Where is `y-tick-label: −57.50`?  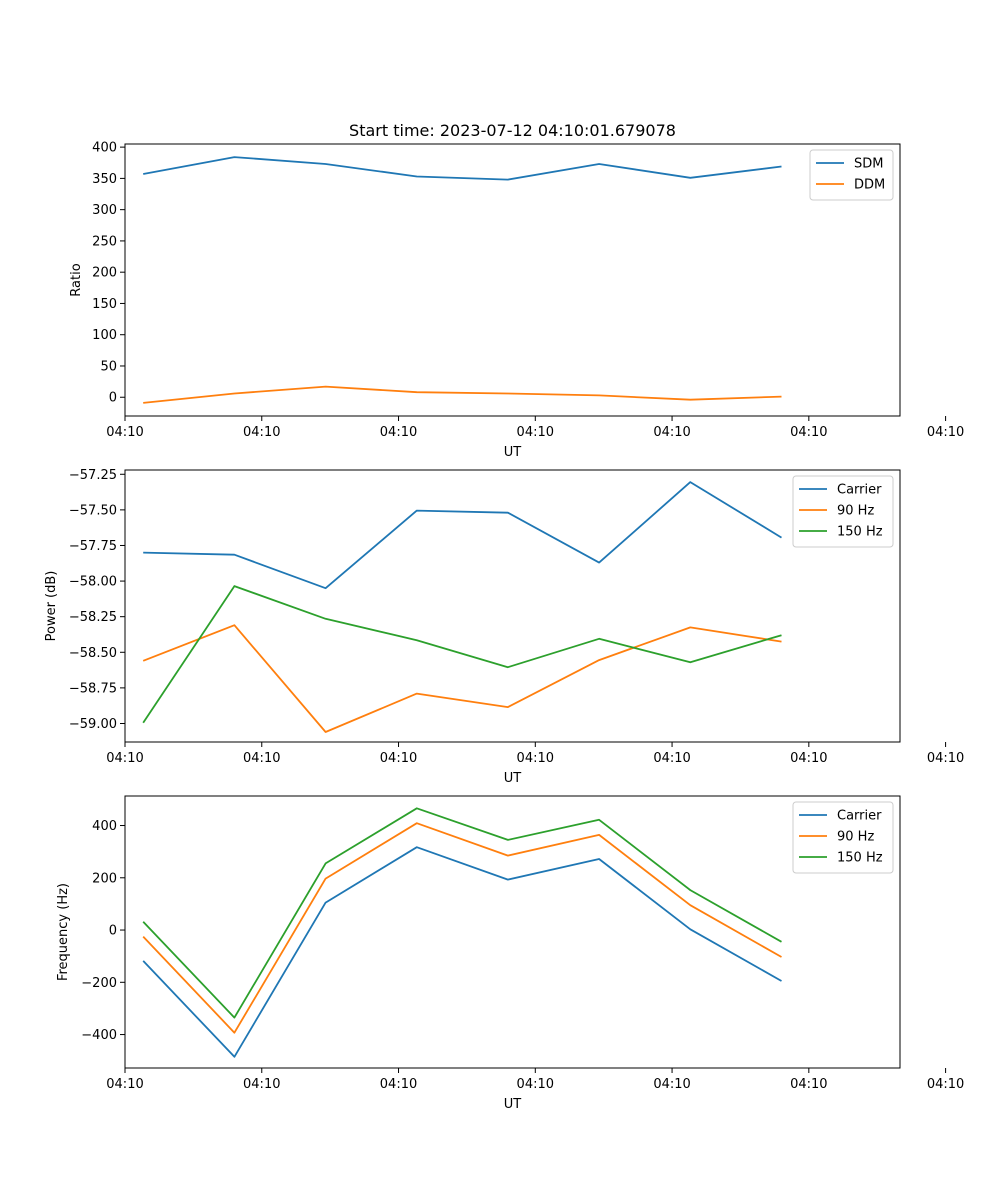 y-tick-label: −57.50 is located at coordinates (93, 510).